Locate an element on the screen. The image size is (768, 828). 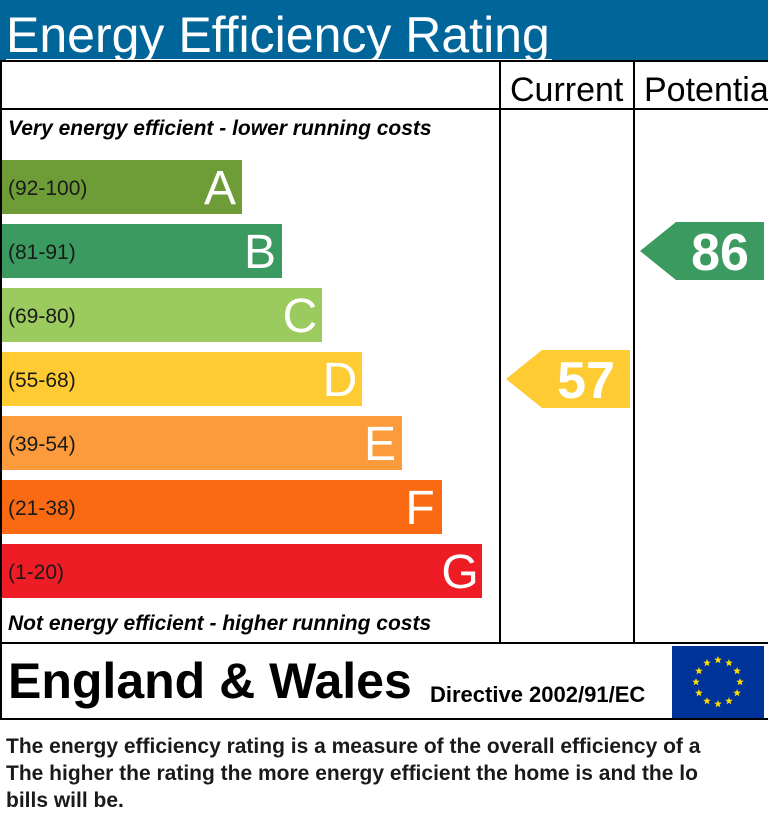
band-bar-f is located at coordinates (222, 507).